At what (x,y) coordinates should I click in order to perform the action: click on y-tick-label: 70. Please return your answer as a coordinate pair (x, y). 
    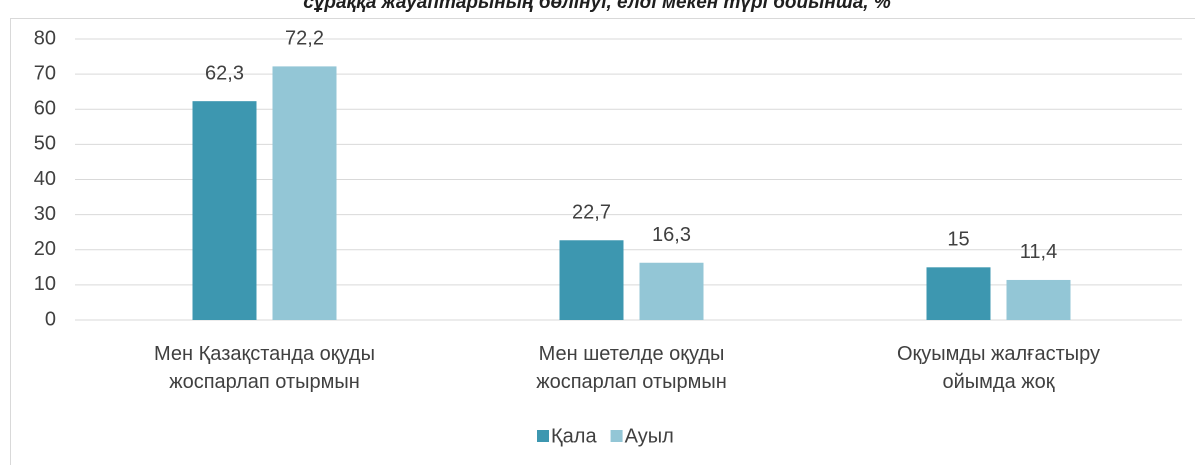
    Looking at the image, I should click on (45, 73).